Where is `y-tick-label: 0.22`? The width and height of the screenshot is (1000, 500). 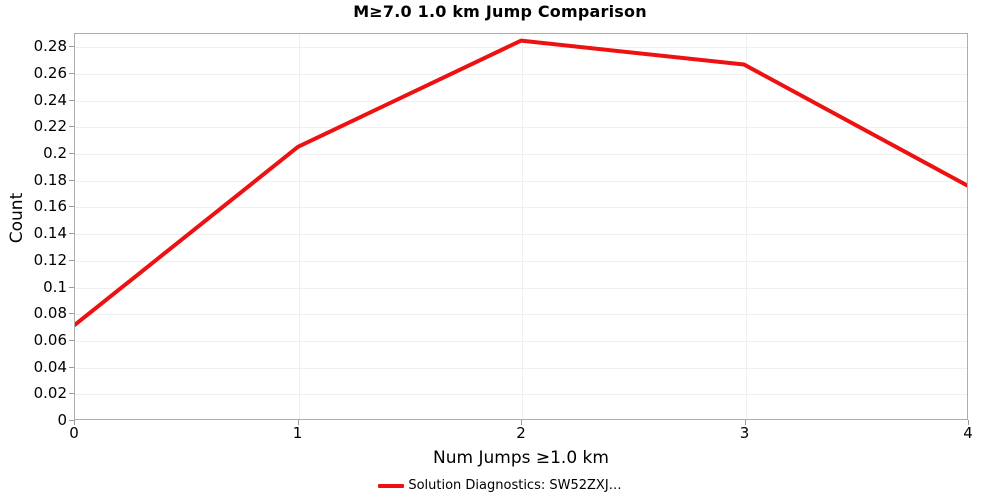 y-tick-label: 0.22 is located at coordinates (50, 126).